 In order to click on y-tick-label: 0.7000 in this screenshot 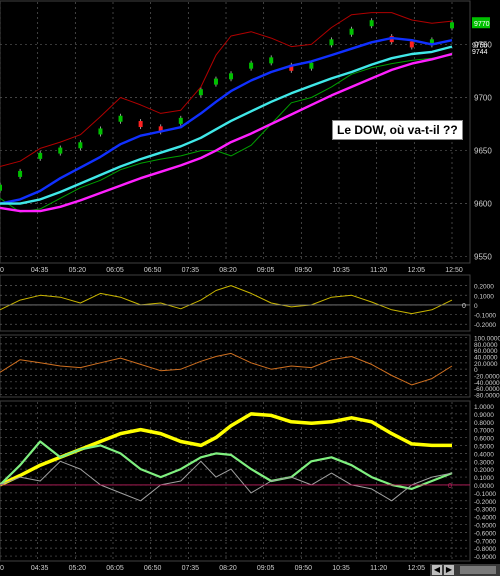, I will do `click(484, 431)`.